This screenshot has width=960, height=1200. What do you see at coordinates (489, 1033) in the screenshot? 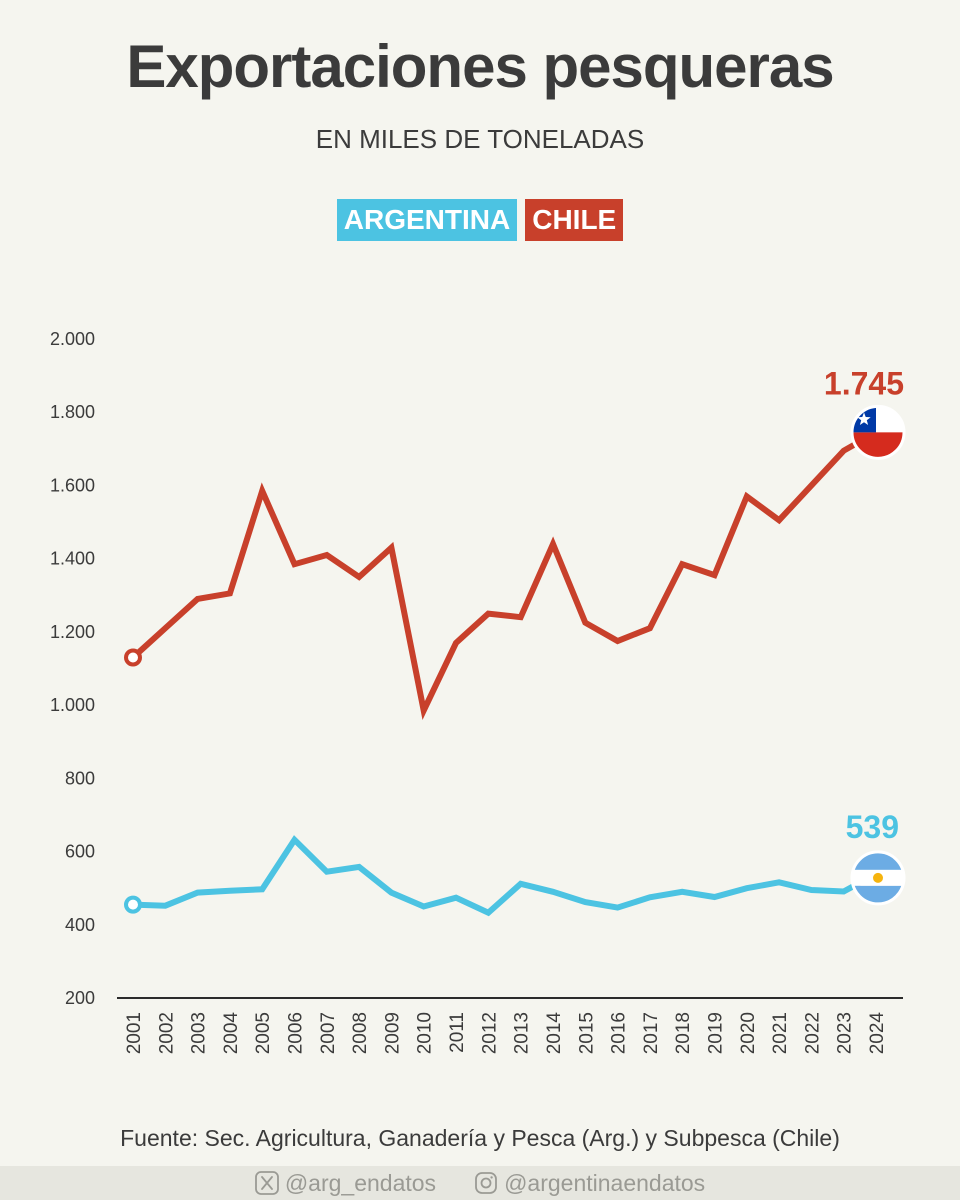
I see `x-tick-label: 2012` at bounding box center [489, 1033].